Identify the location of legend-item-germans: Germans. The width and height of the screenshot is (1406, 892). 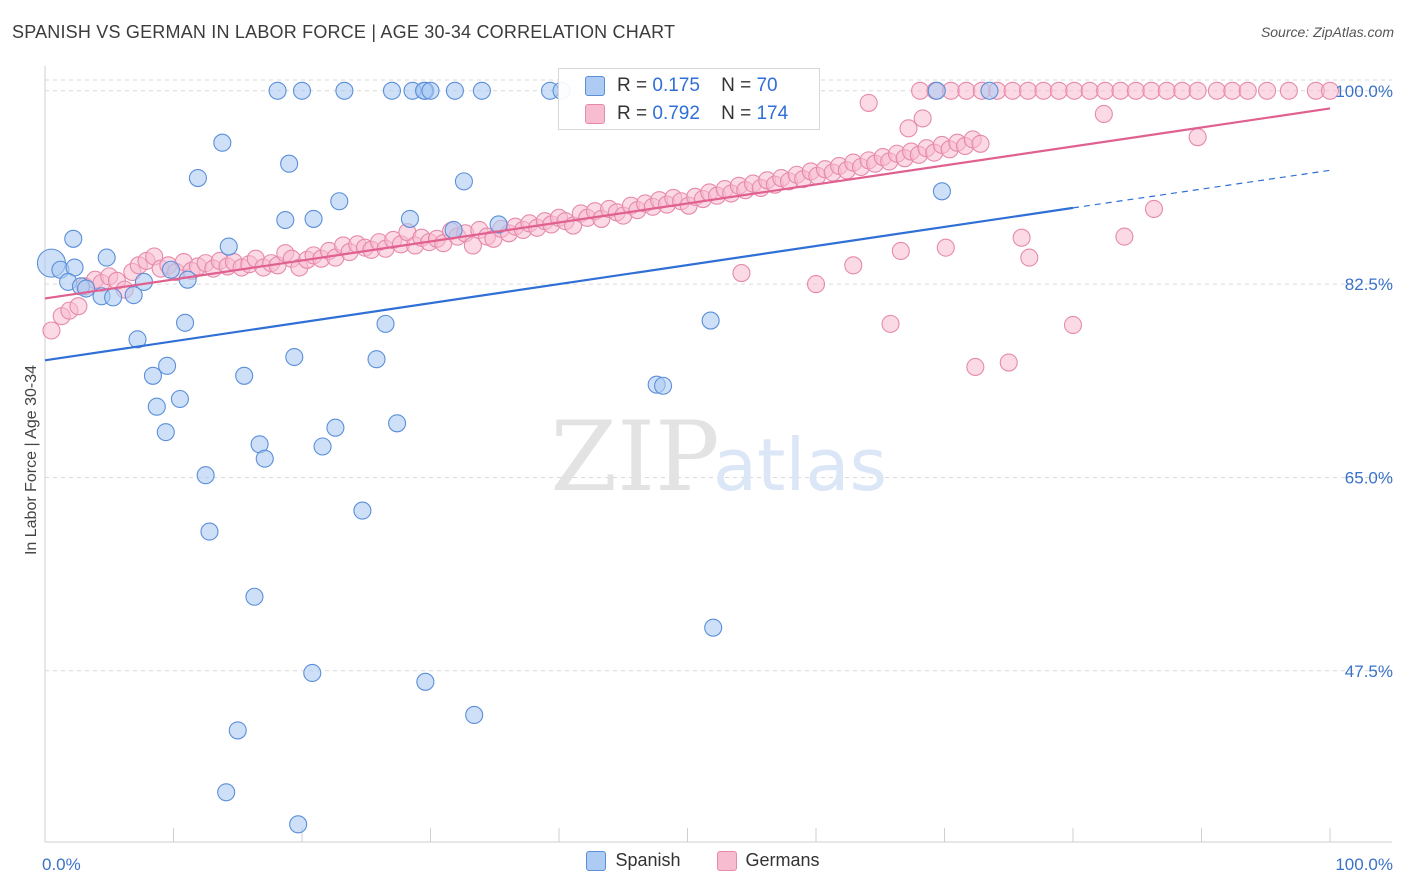
(768, 860).